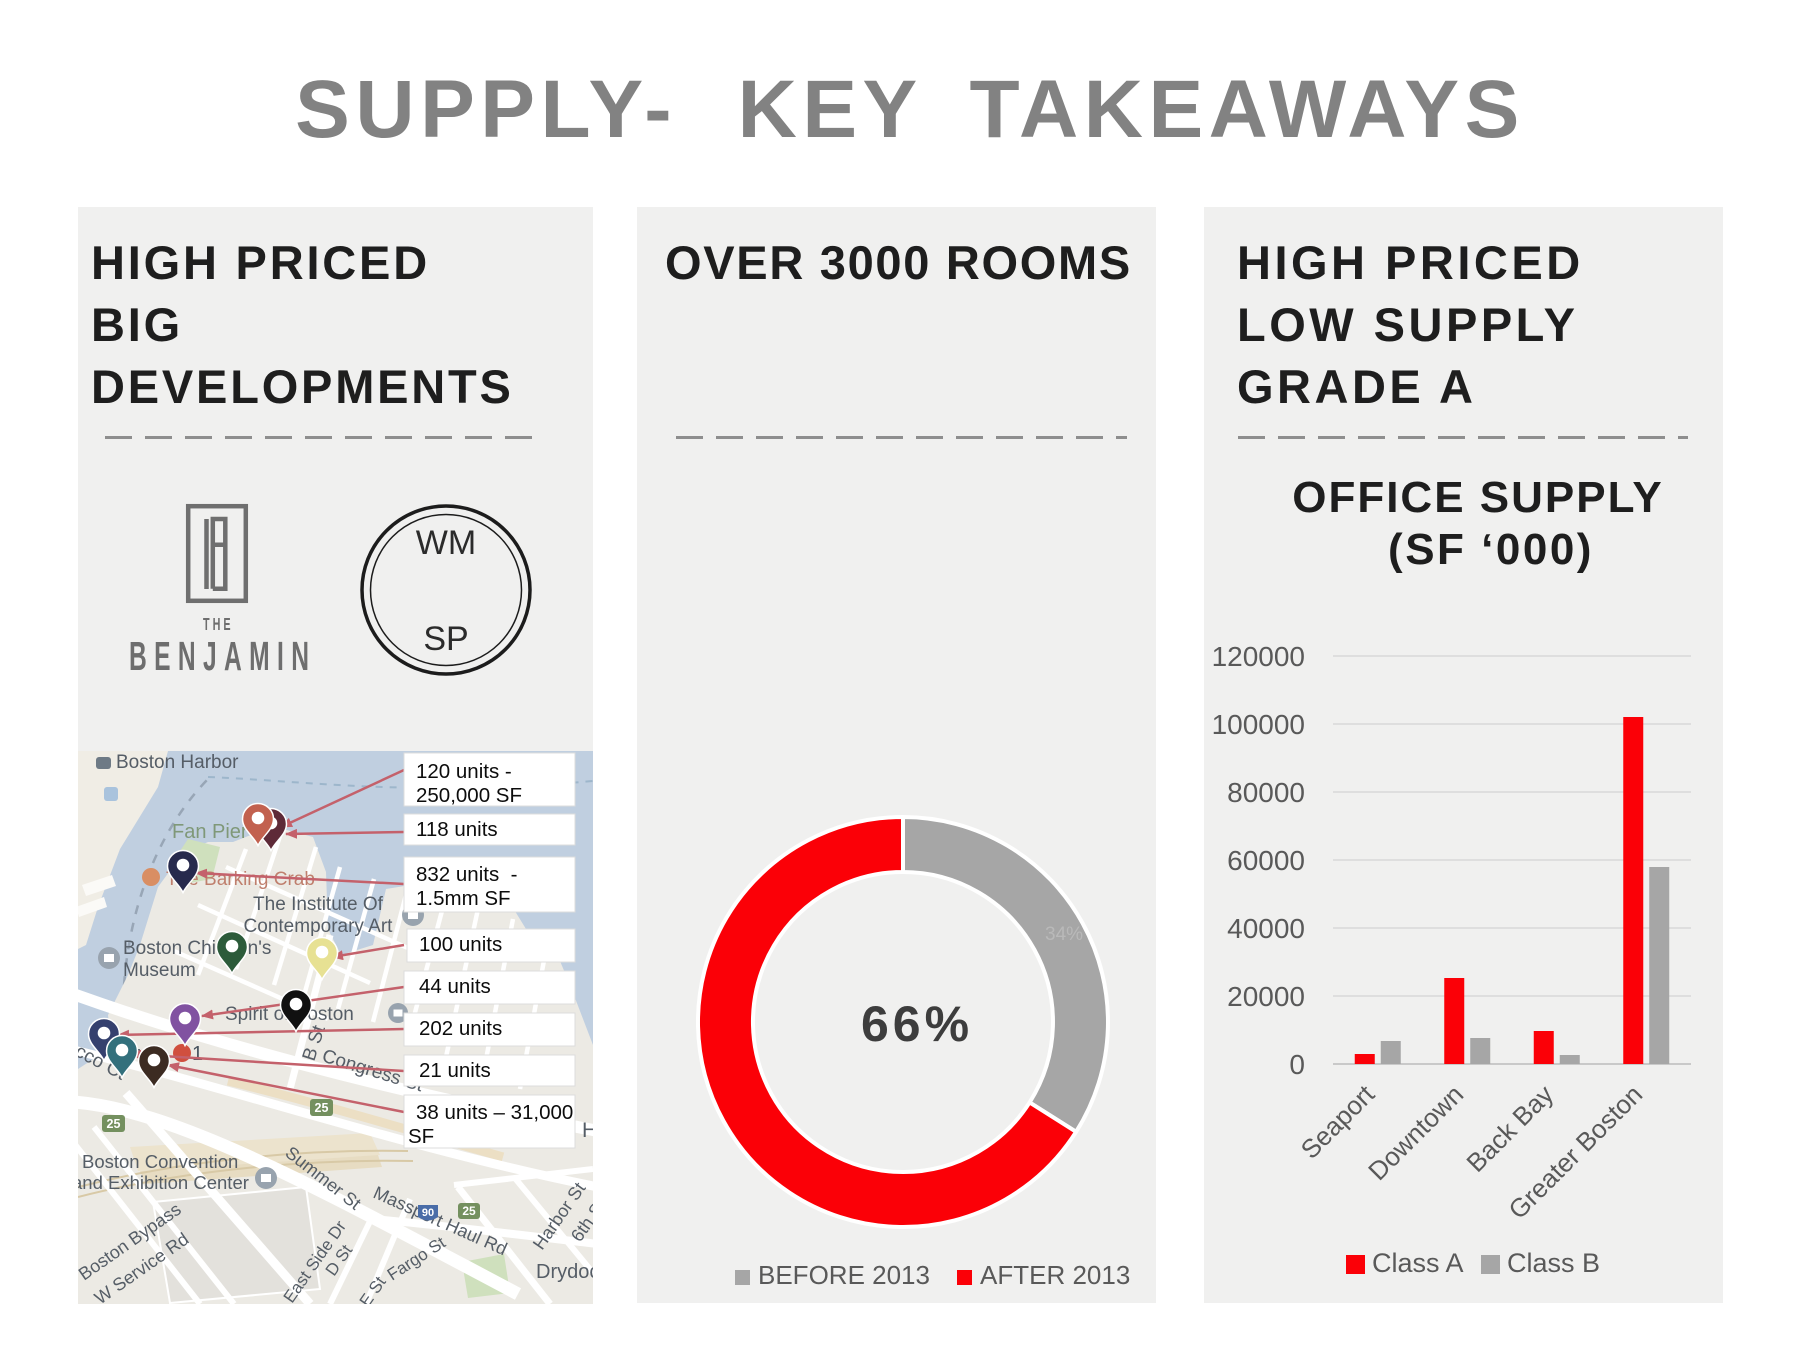 Image resolution: width=1800 pixels, height=1350 pixels. Describe the element at coordinates (219, 657) in the screenshot. I see `svg-text: BENJAMIN` at that location.